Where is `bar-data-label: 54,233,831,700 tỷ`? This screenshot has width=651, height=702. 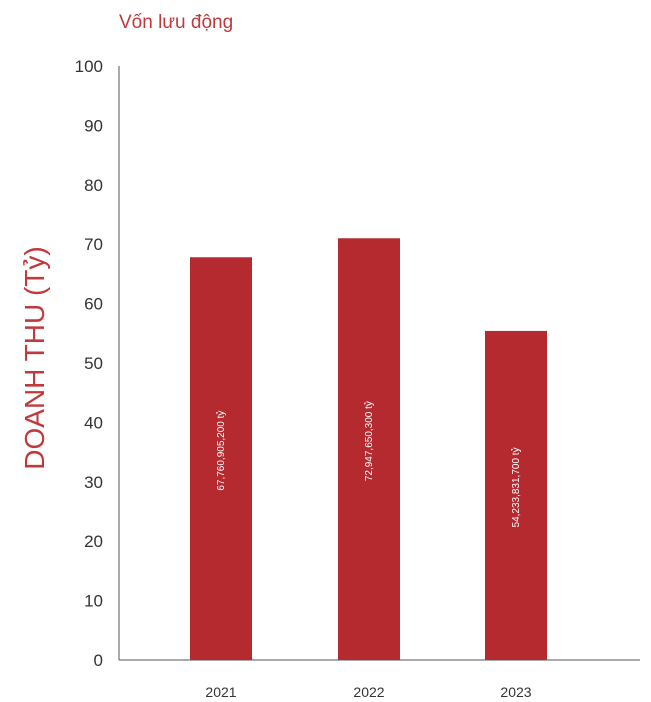
bar-data-label: 54,233,831,700 tỷ is located at coordinates (516, 487).